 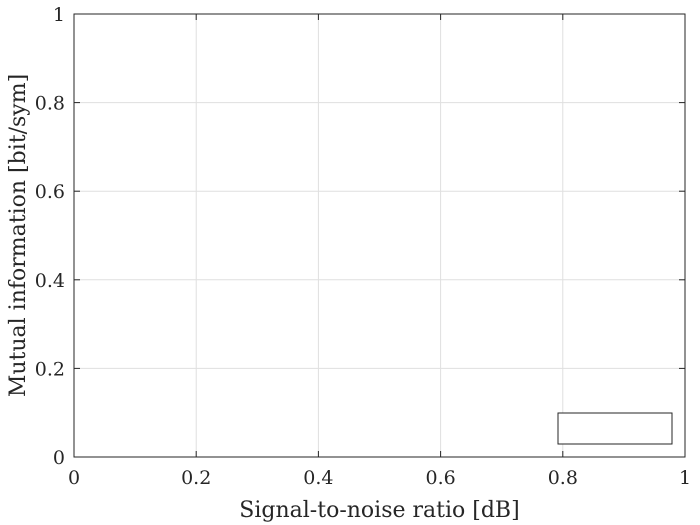 I want to click on x-tick-label: 0.4, so click(x=318, y=478).